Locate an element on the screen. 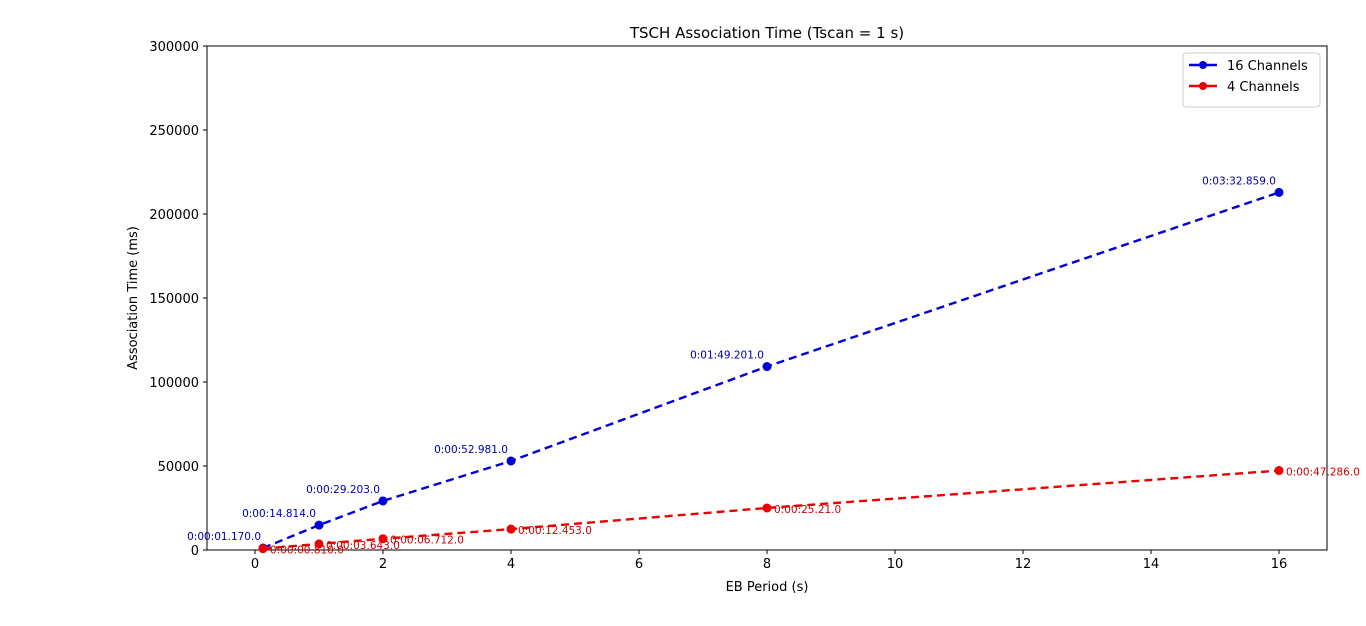  y-tick-label: 0 is located at coordinates (195, 551).